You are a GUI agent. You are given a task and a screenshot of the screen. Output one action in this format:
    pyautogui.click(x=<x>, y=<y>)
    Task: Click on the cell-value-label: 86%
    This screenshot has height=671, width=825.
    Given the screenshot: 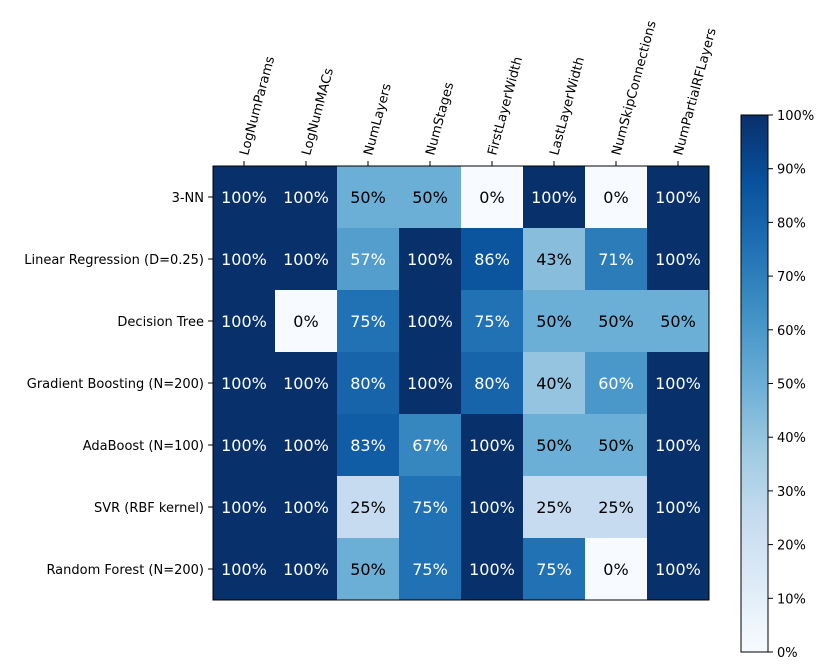 What is the action you would take?
    pyautogui.click(x=492, y=259)
    